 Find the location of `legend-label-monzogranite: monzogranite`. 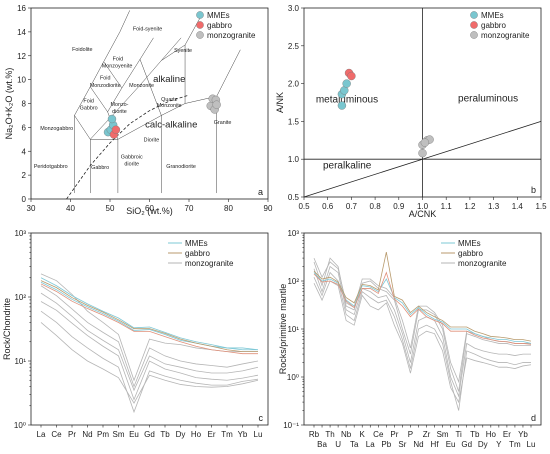

legend-label-monzogranite: monzogranite is located at coordinates (482, 263).